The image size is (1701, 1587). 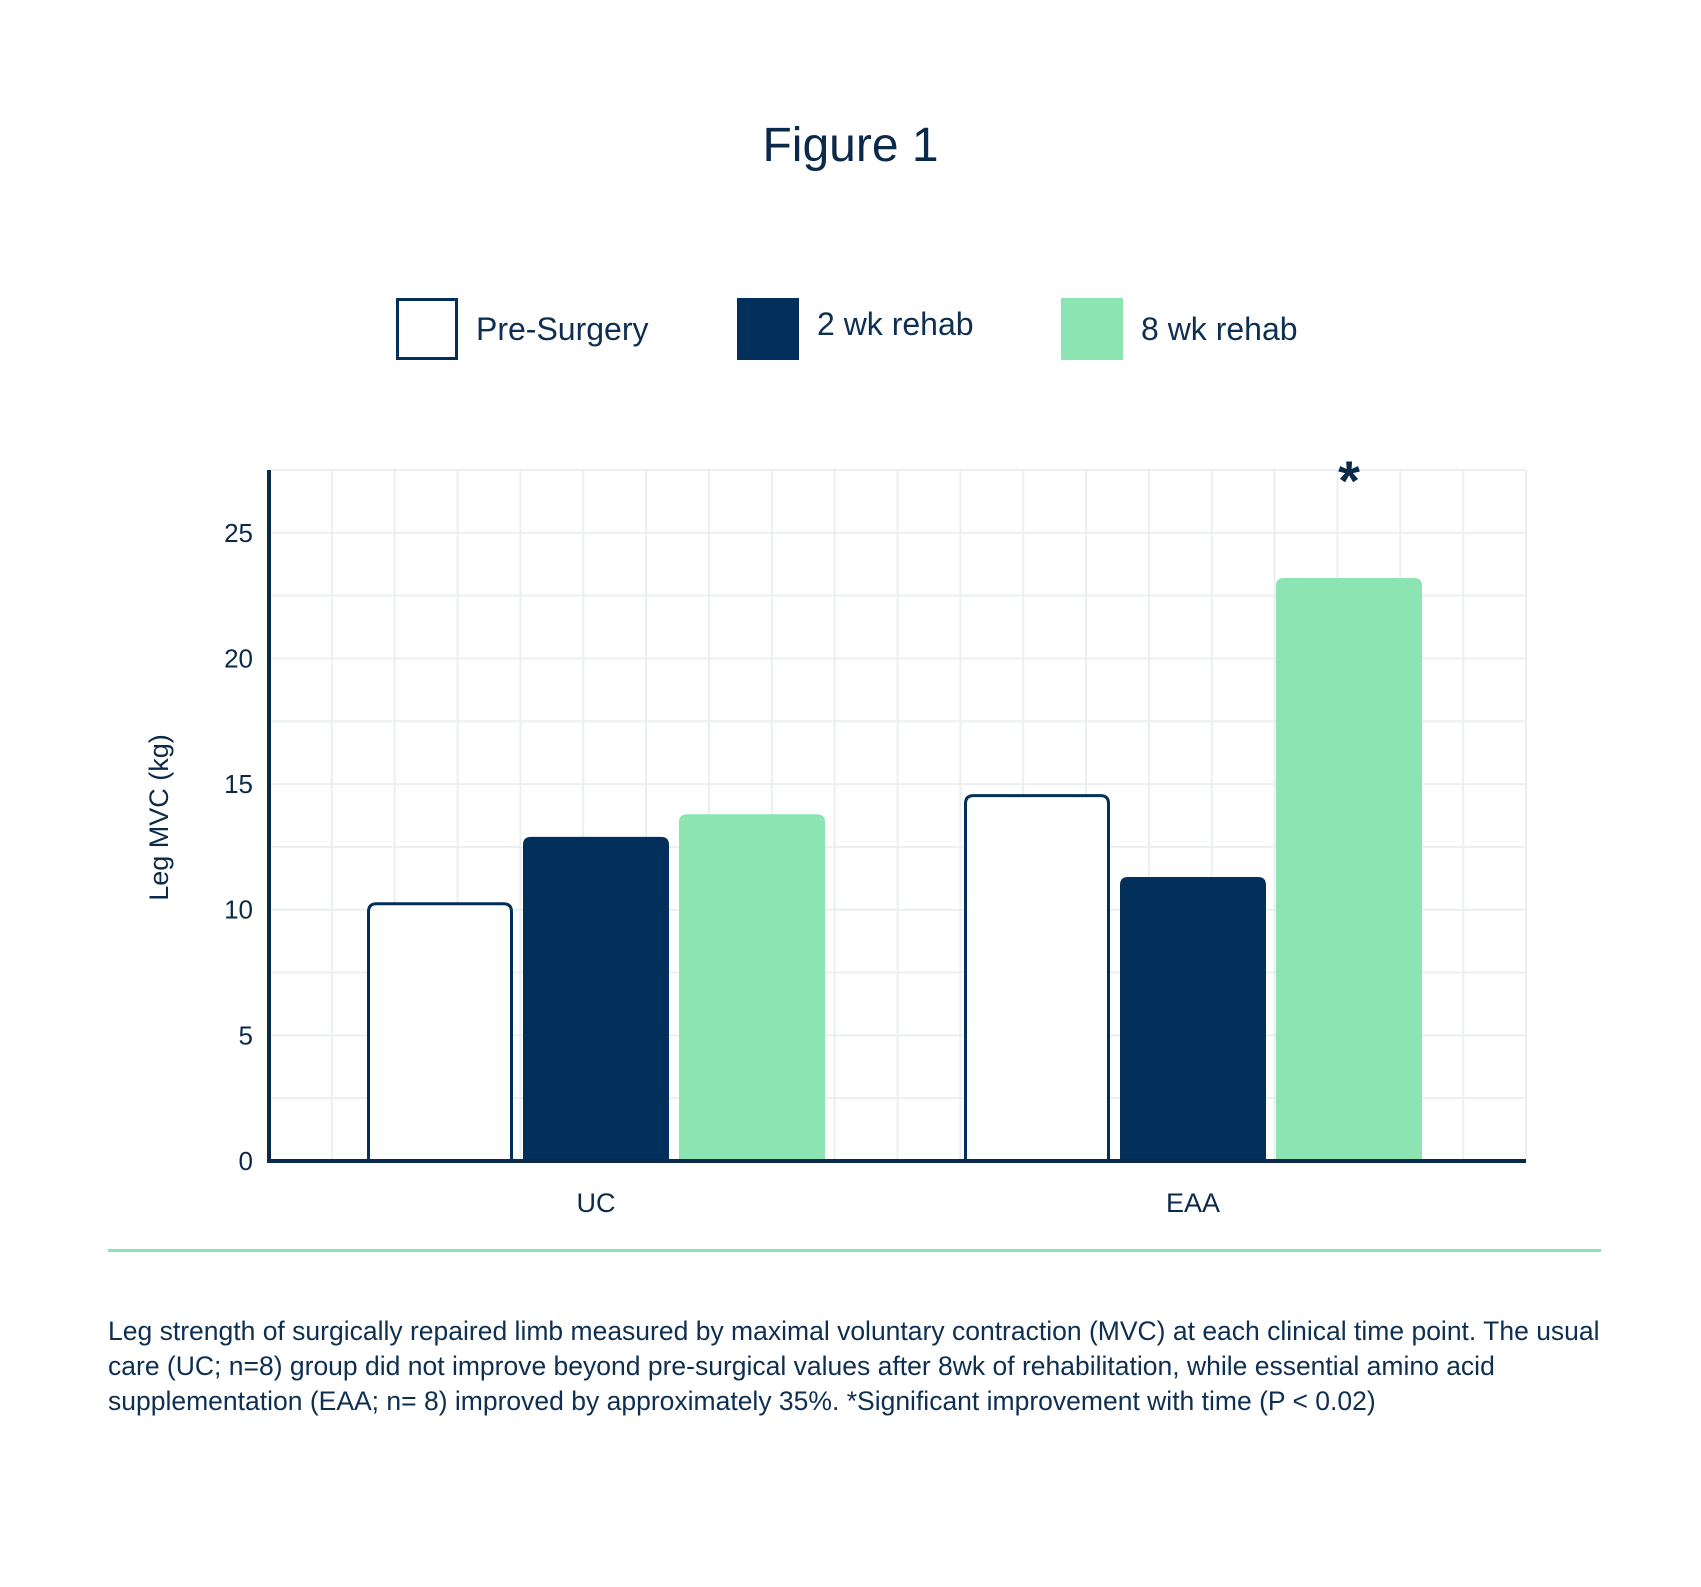 What do you see at coordinates (768, 329) in the screenshot?
I see `legend-swatch-2wk-rehab` at bounding box center [768, 329].